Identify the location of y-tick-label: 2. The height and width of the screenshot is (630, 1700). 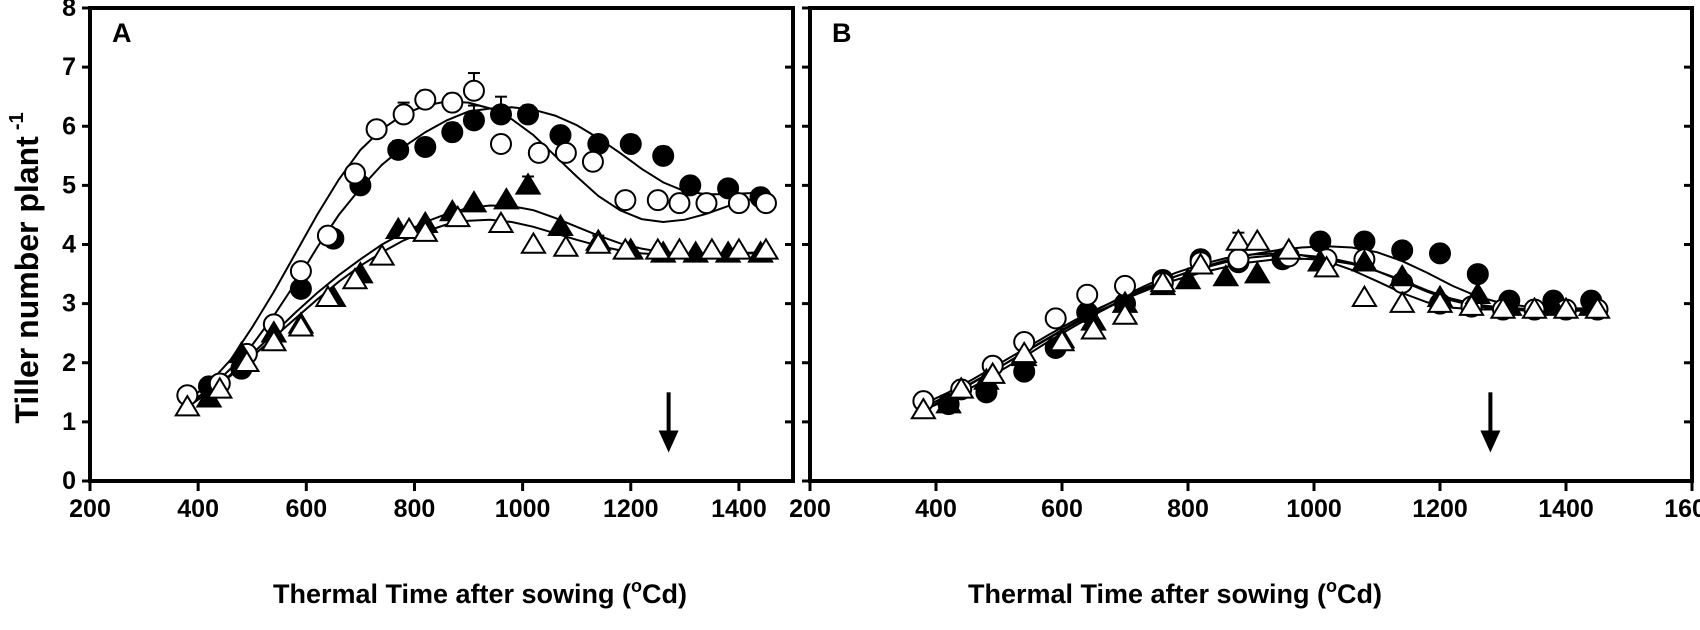
(69, 363).